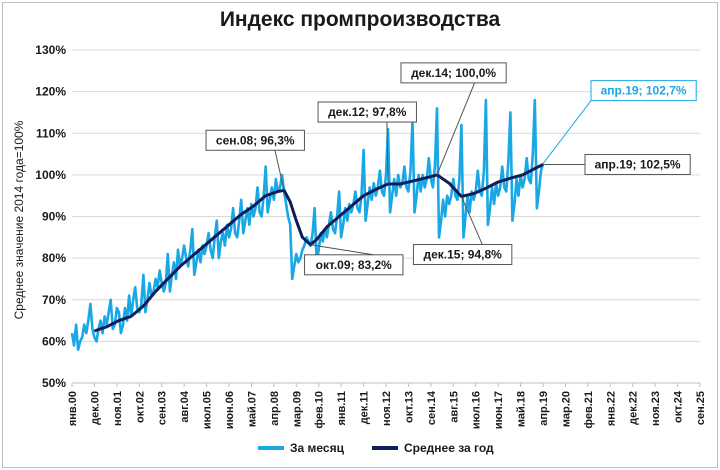 Image resolution: width=720 pixels, height=470 pixels. What do you see at coordinates (409, 407) in the screenshot?
I see `x-tick-label: окт.13` at bounding box center [409, 407].